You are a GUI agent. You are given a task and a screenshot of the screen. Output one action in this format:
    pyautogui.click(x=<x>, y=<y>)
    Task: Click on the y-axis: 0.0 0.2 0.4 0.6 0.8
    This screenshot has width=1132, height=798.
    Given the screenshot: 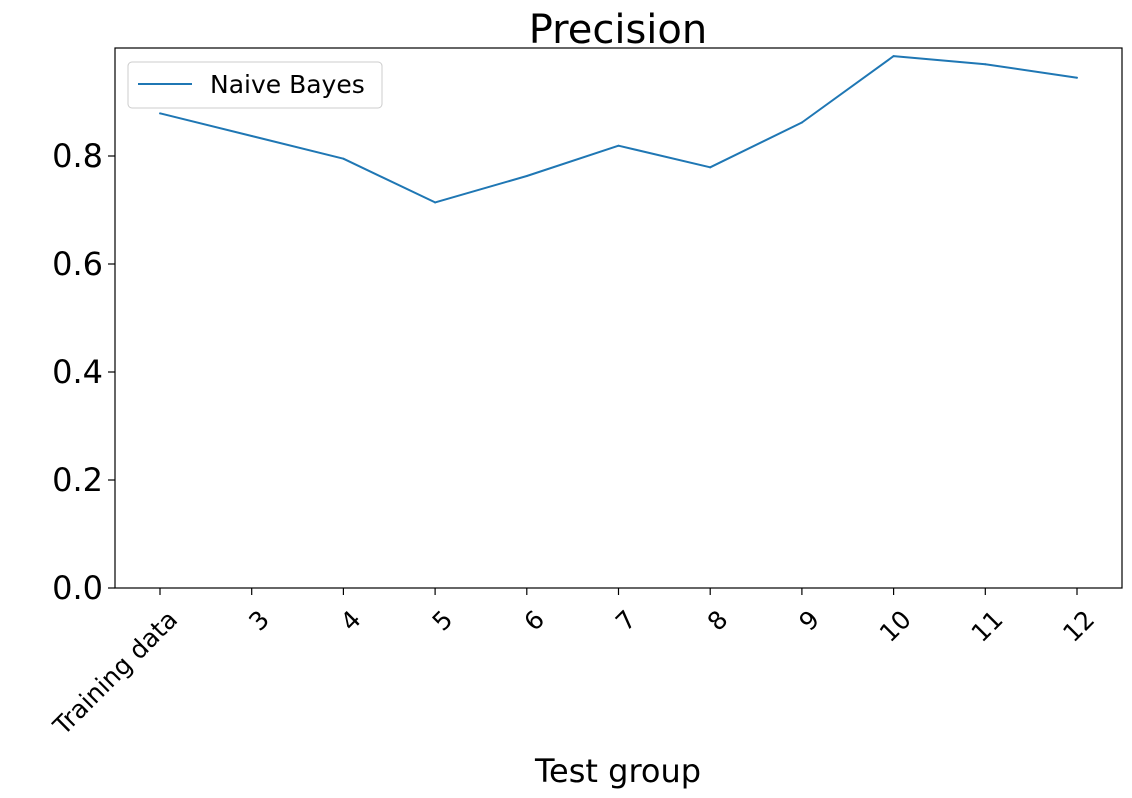 What is the action you would take?
    pyautogui.click(x=83, y=372)
    